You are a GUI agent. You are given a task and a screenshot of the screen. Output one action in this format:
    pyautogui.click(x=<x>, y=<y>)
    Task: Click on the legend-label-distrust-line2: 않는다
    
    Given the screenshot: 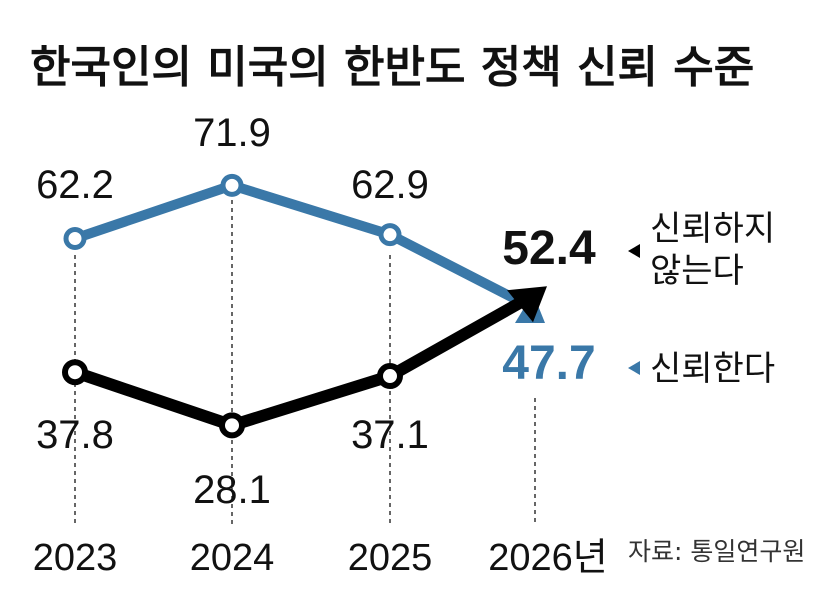 What is the action you would take?
    pyautogui.click(x=697, y=271)
    